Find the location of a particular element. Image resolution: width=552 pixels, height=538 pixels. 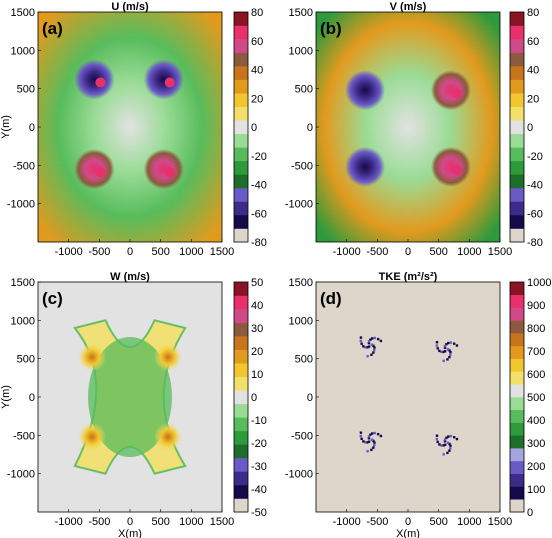

x-axis-label: X(m) is located at coordinates (130, 533).